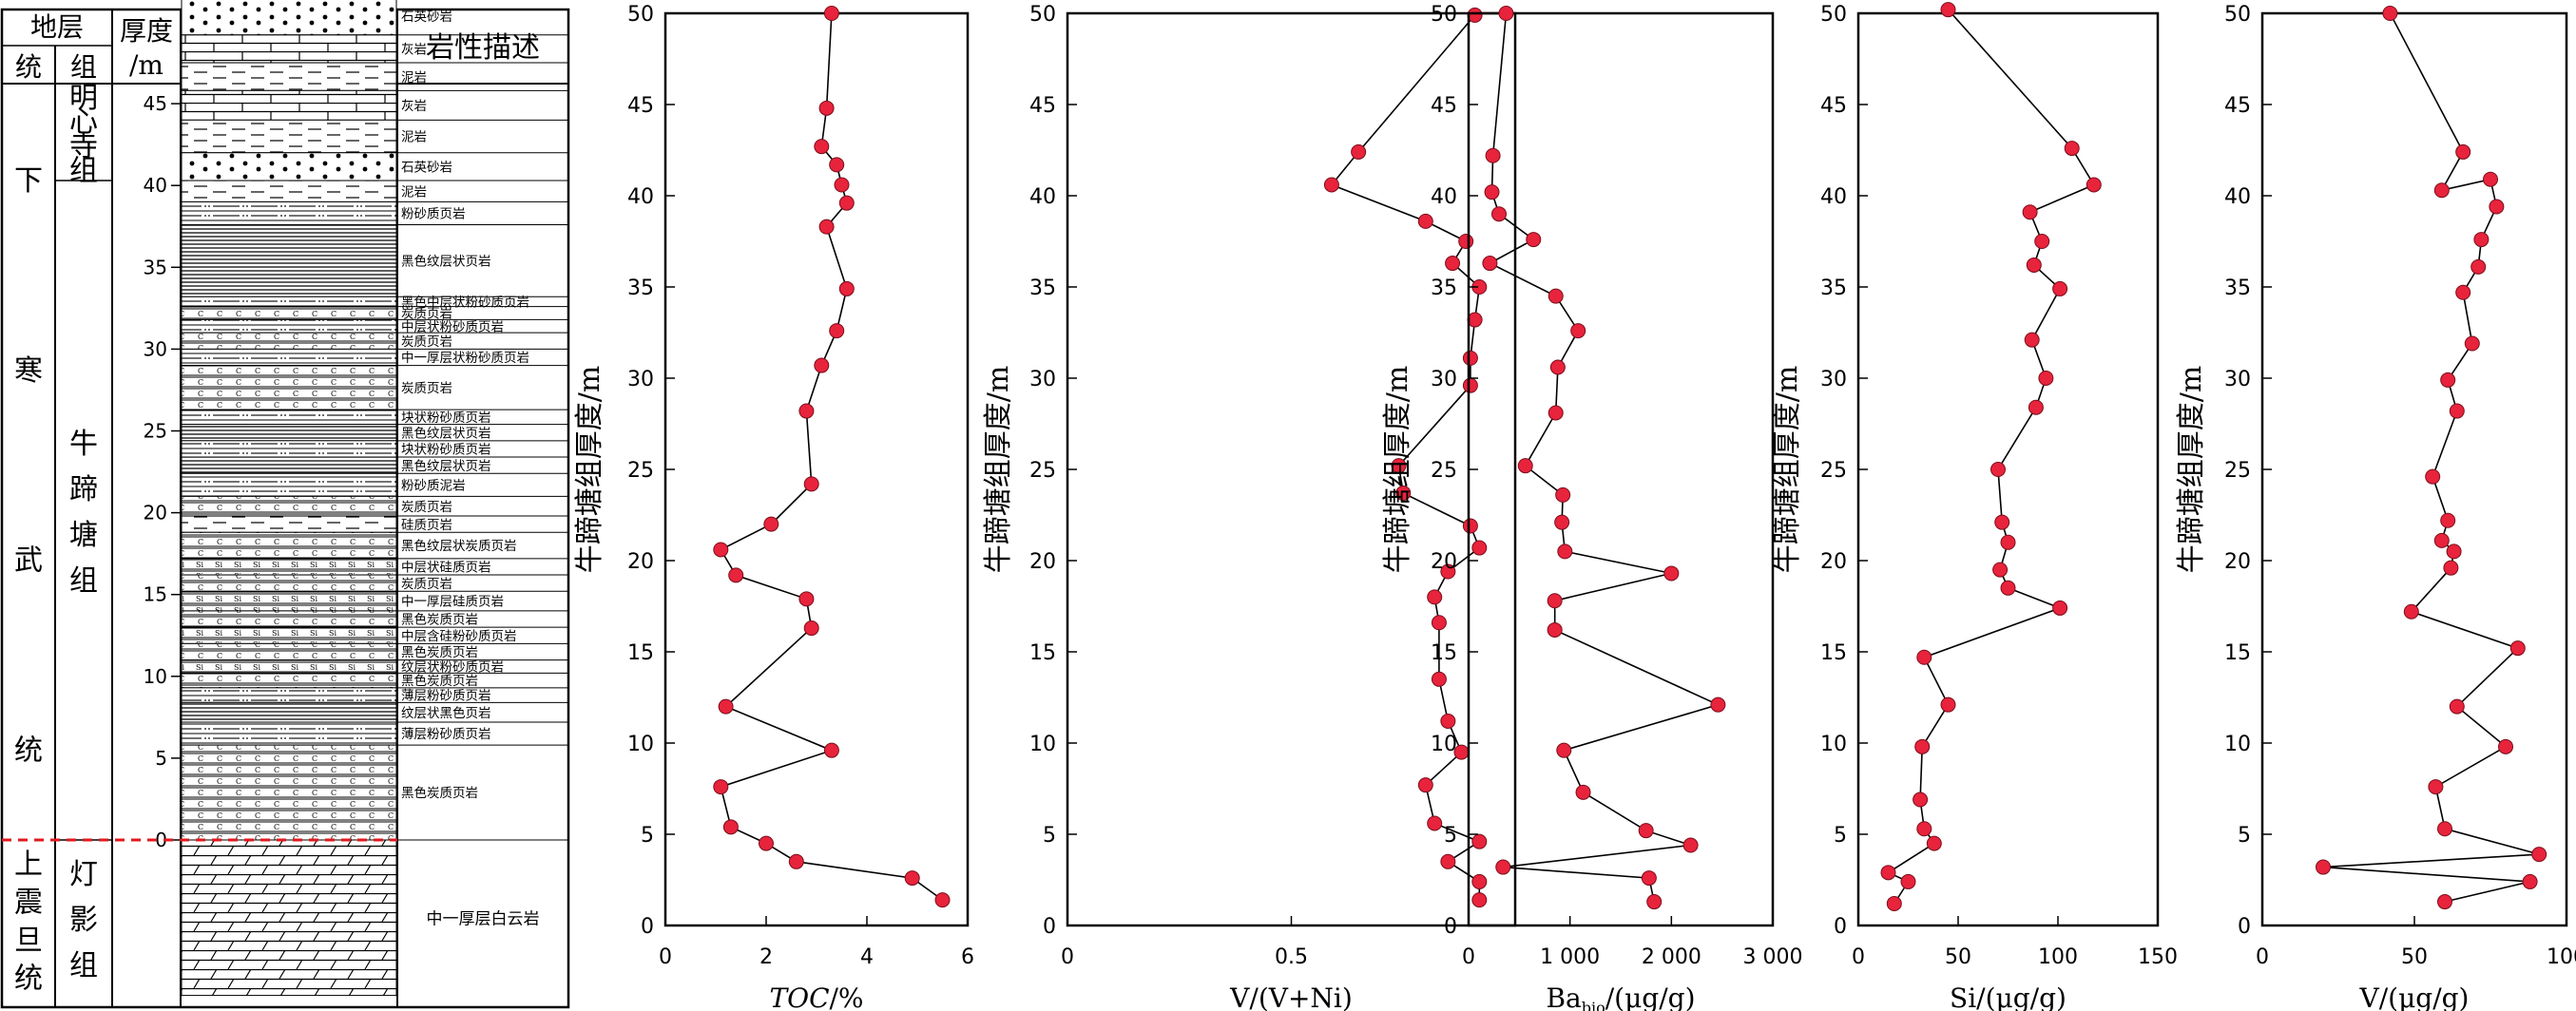 This screenshot has width=2576, height=1011. What do you see at coordinates (426, 525) in the screenshot?
I see `lithology-description: 硅质页岩` at bounding box center [426, 525].